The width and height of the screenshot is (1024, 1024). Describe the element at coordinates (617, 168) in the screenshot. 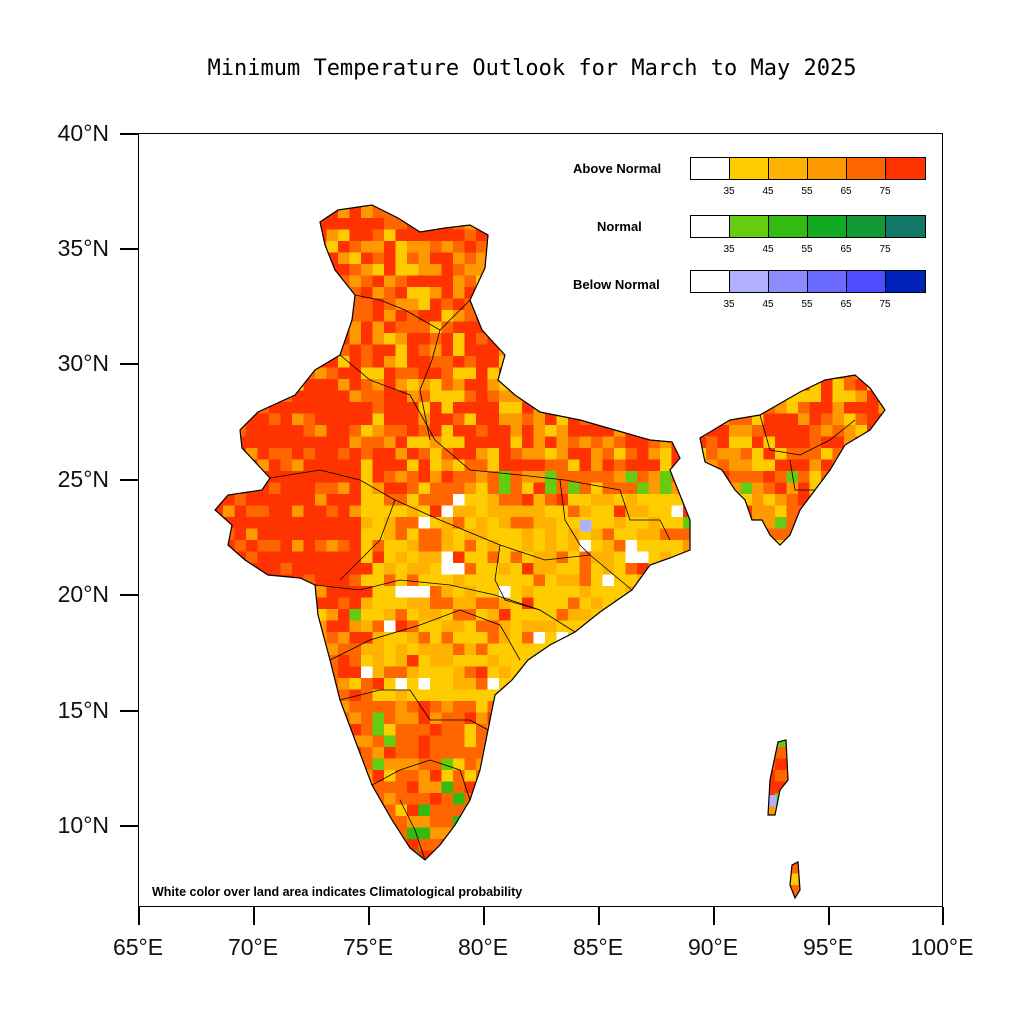

I see `legend-above-title: Above Normal` at that location.